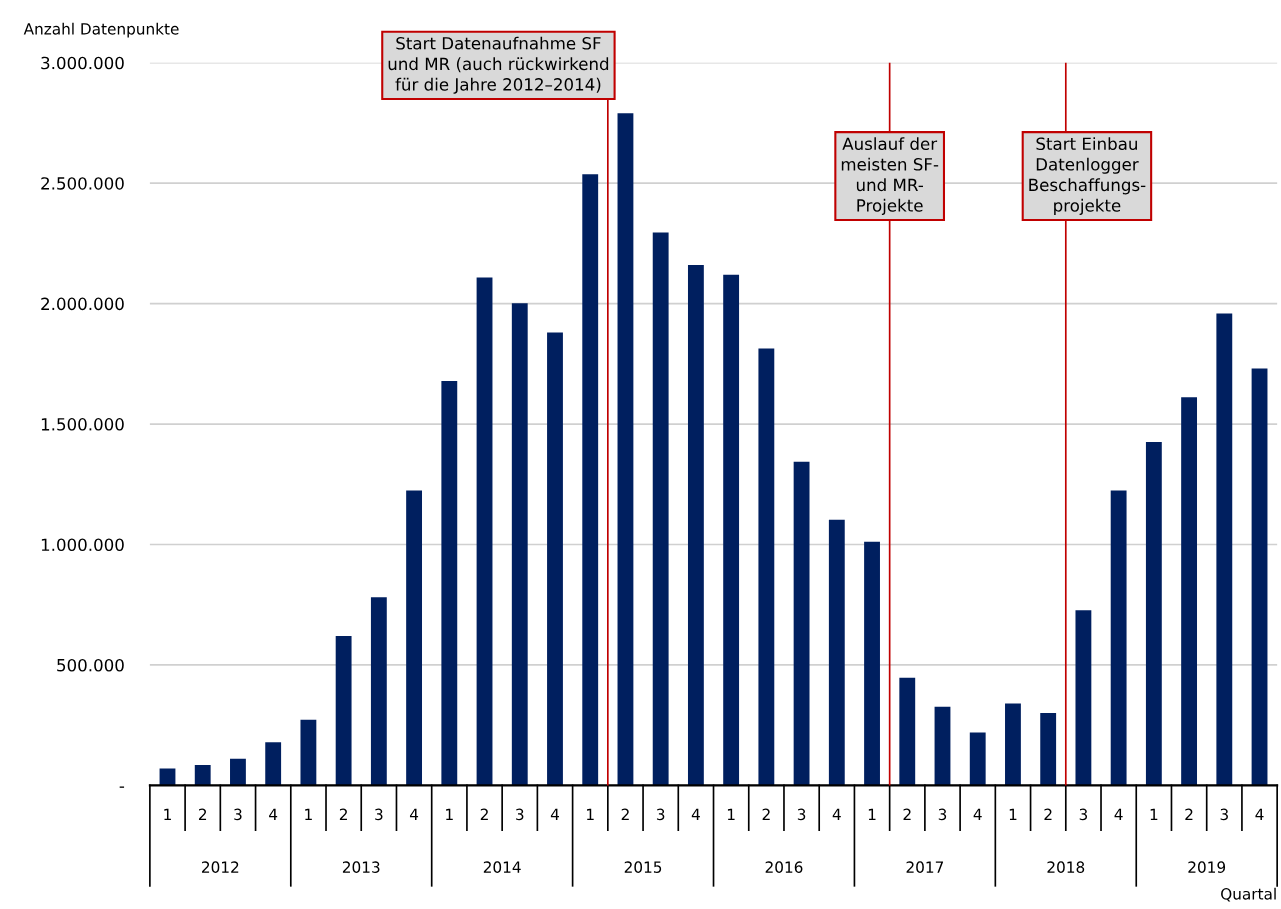 The image size is (1281, 909). Describe the element at coordinates (1087, 176) in the screenshot. I see `annotation: Start Einbau Datenlogger Beschaffungs- projekte` at that location.